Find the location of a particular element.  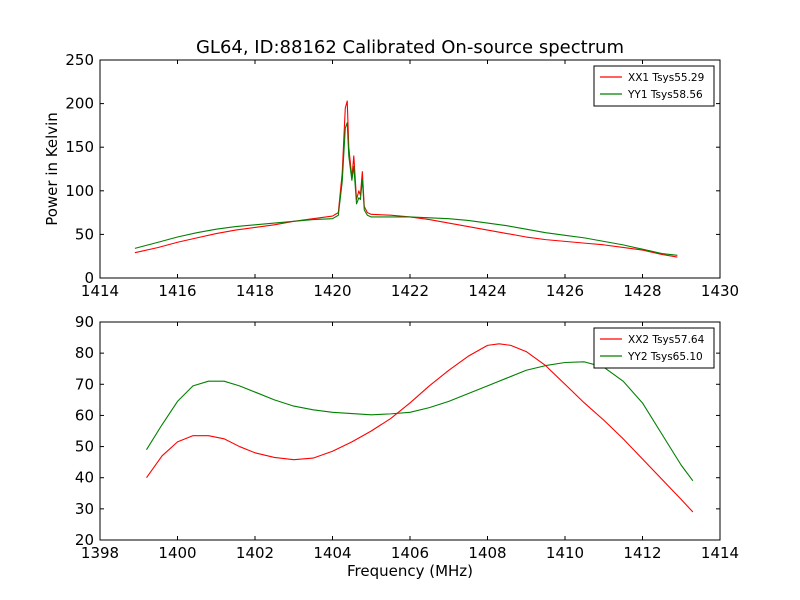

y-tick-label: 200 is located at coordinates (79, 104).